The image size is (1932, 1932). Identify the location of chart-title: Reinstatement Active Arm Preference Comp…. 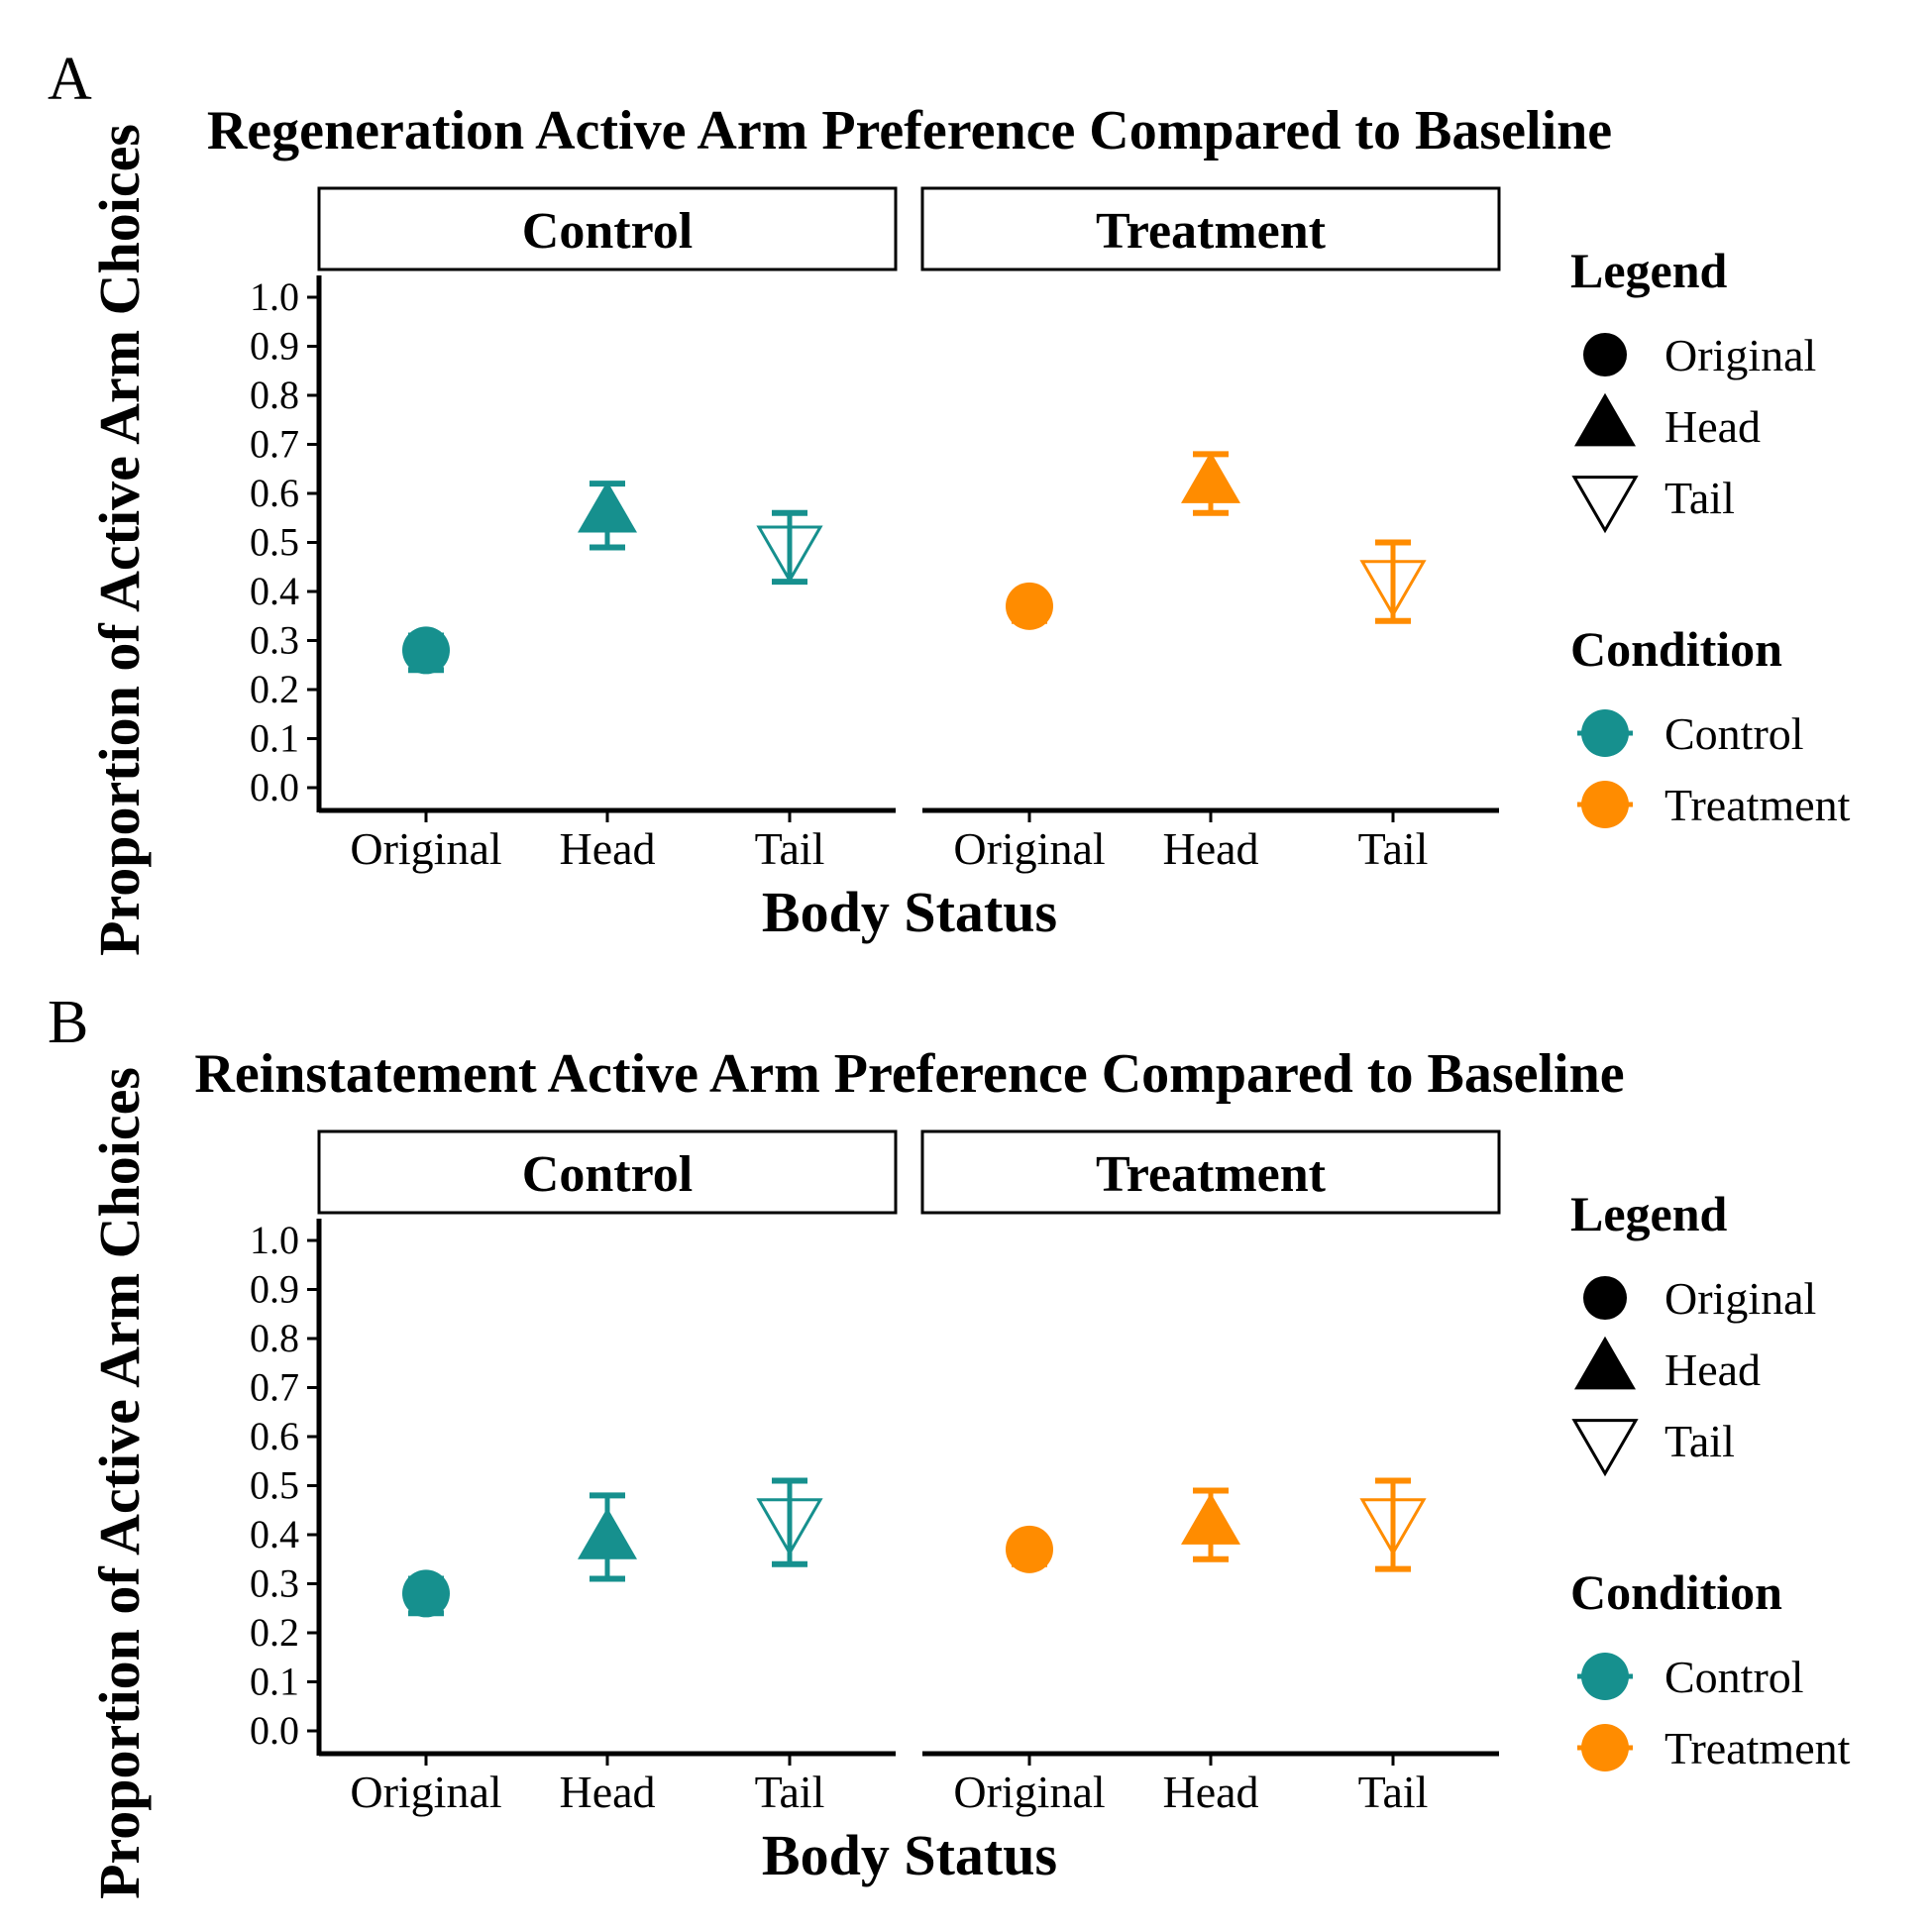
(909, 1074).